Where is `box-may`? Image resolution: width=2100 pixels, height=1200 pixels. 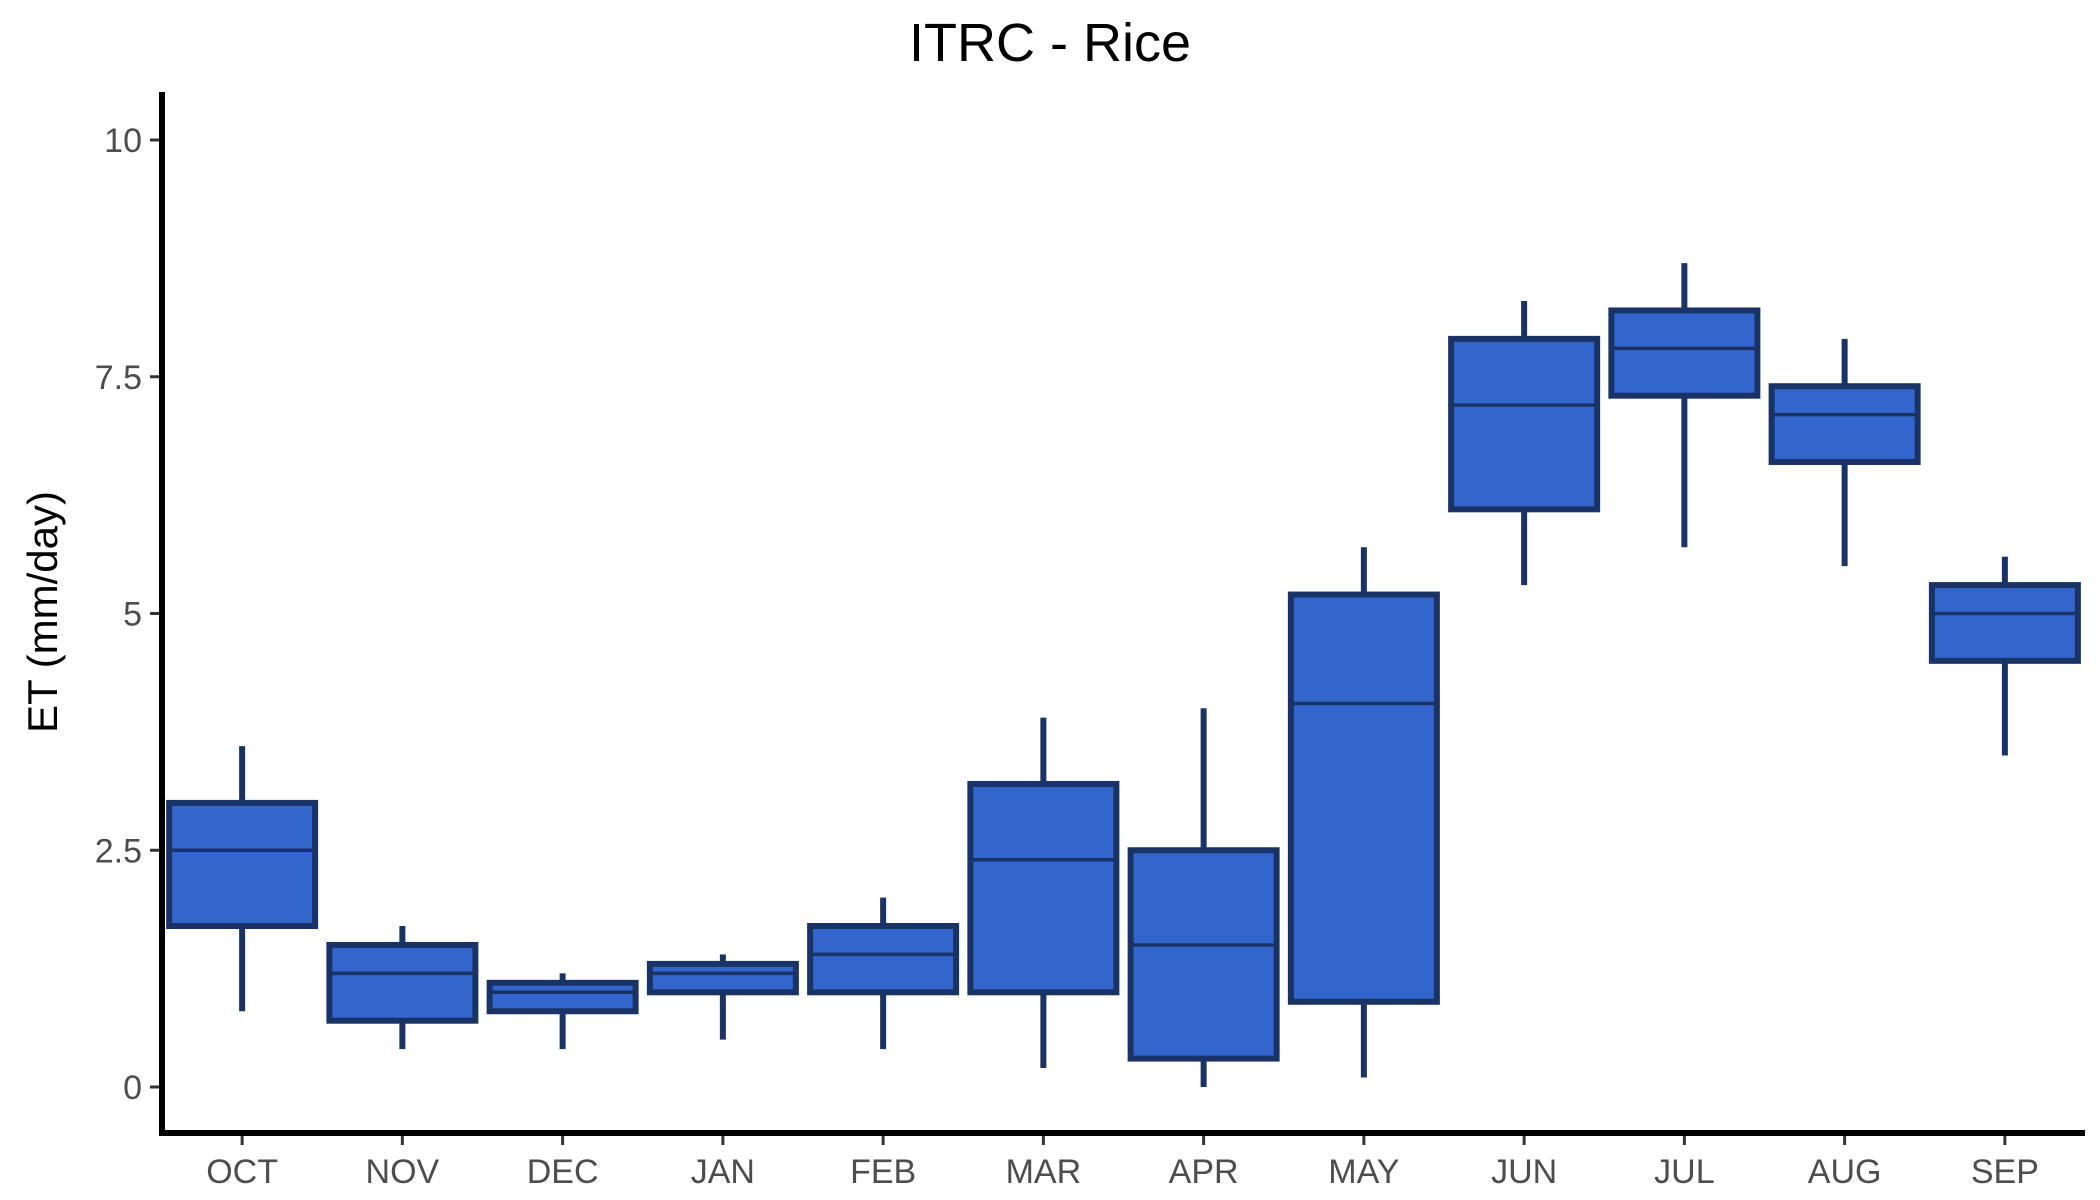 box-may is located at coordinates (1363, 812).